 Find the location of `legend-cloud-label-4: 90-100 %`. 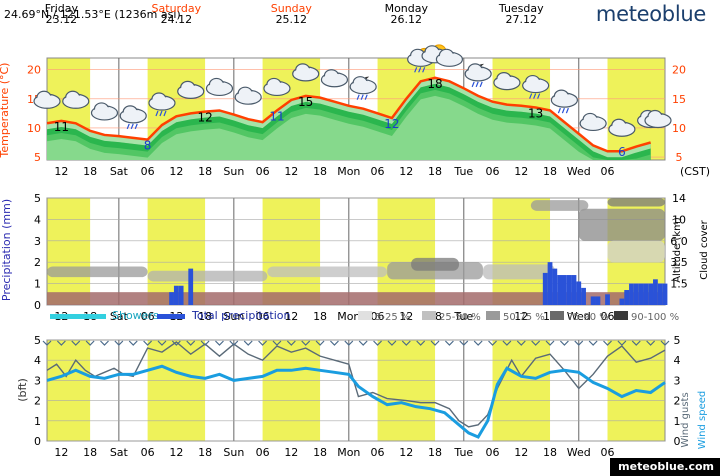

legend-cloud-label-4: 90-100 % is located at coordinates (655, 317).